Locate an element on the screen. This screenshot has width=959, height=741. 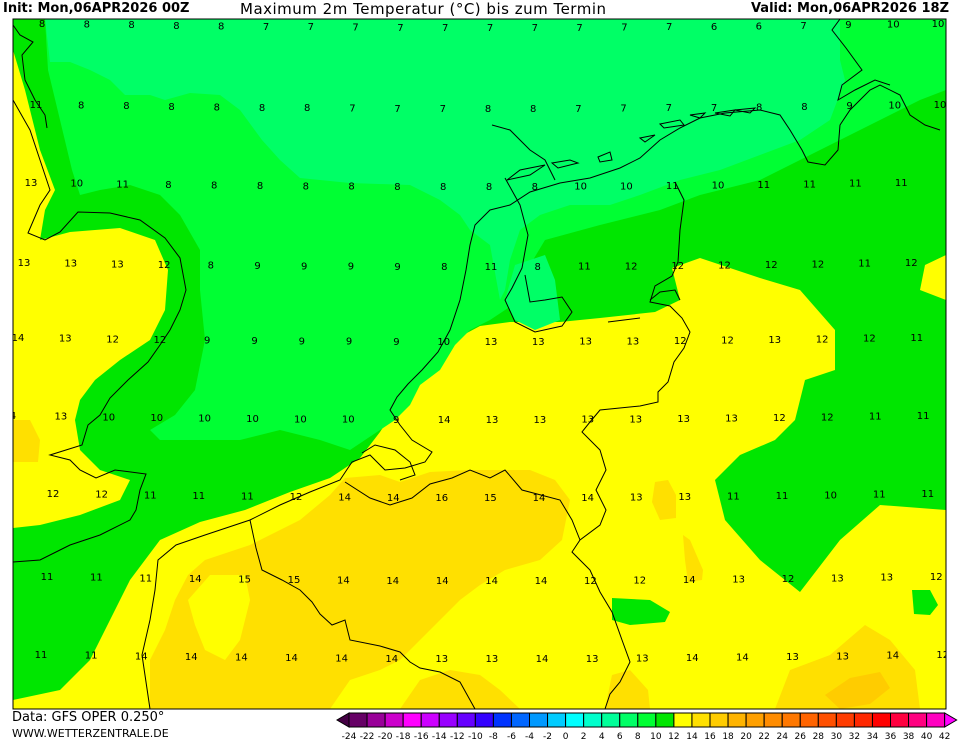
zone-12-14-tongue is located at coordinates (219, 617).